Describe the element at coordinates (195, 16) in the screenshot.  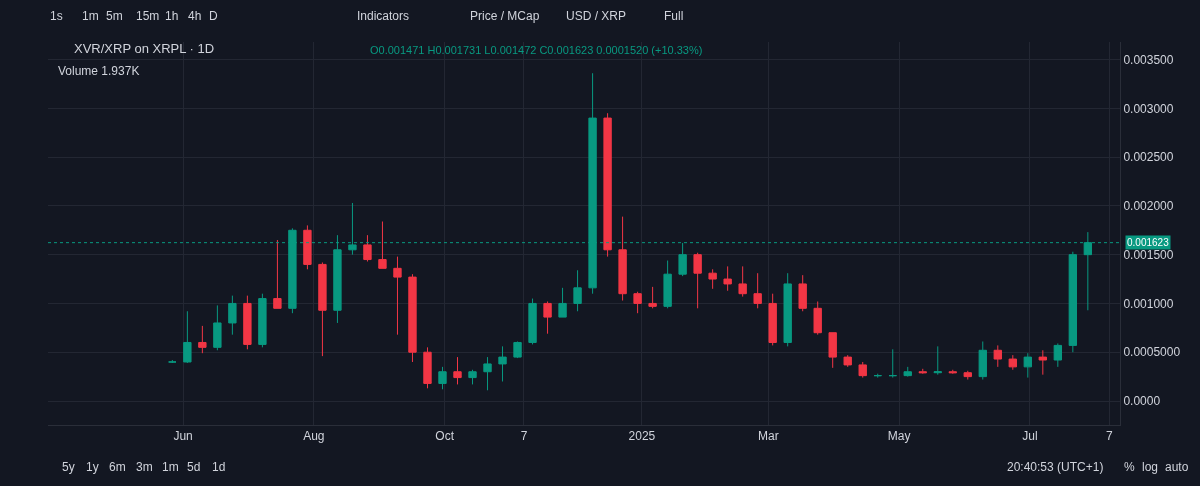
I see `text: 4h` at that location.